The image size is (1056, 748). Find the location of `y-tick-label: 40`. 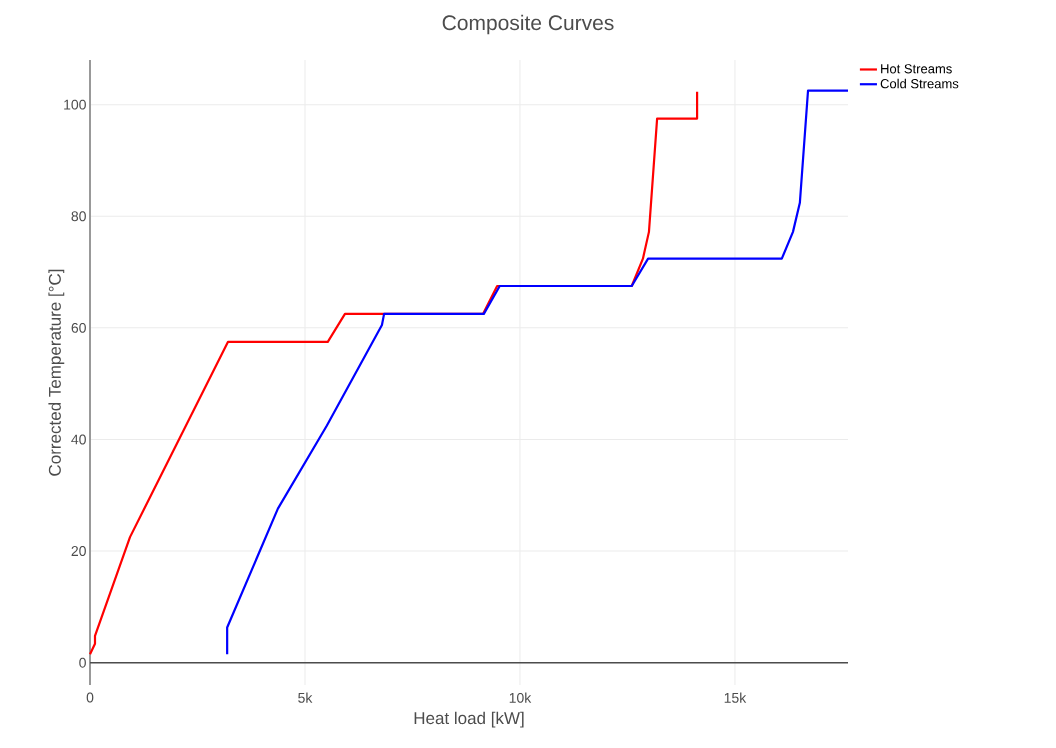

y-tick-label: 40 is located at coordinates (78, 439).